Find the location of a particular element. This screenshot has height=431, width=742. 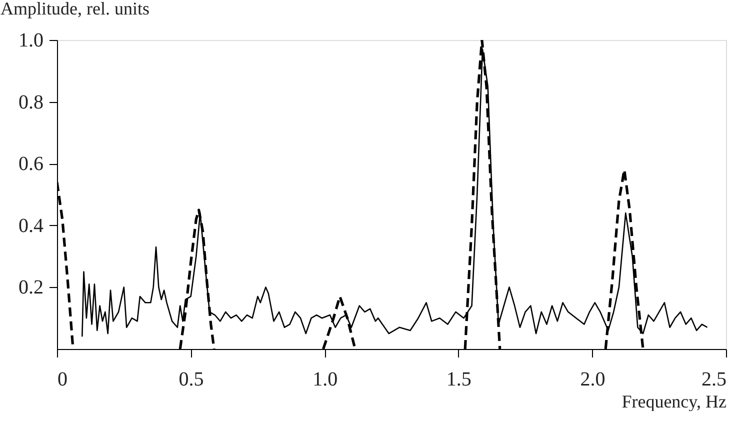

x-tick-label: 1.0 is located at coordinates (325, 379).